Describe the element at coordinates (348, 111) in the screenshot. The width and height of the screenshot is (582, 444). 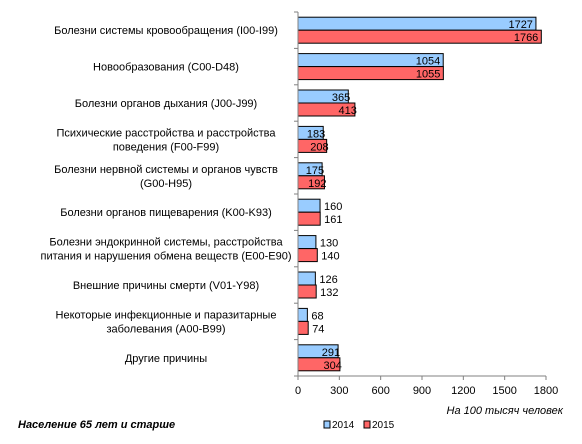
I see `value-label-2015: 413` at that location.